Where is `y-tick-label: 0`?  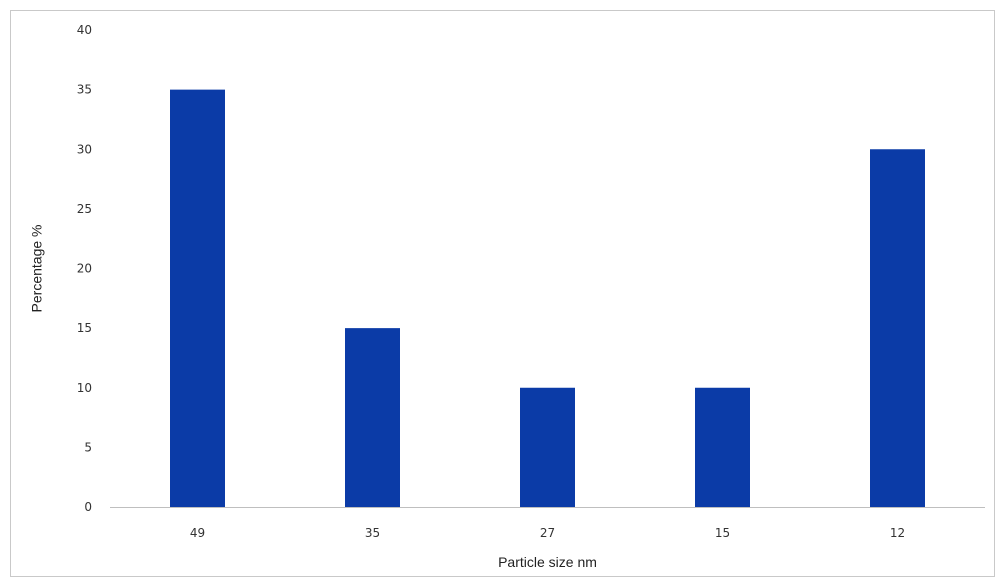 y-tick-label: 0 is located at coordinates (88, 507).